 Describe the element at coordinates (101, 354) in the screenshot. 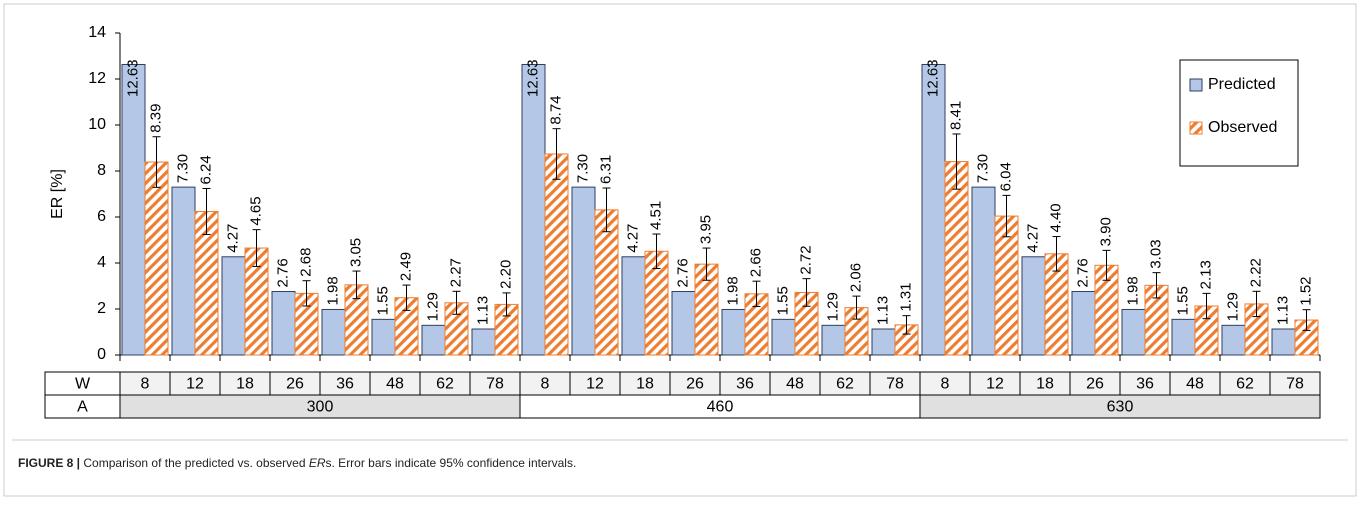

I see `y-tick-label: 0` at that location.